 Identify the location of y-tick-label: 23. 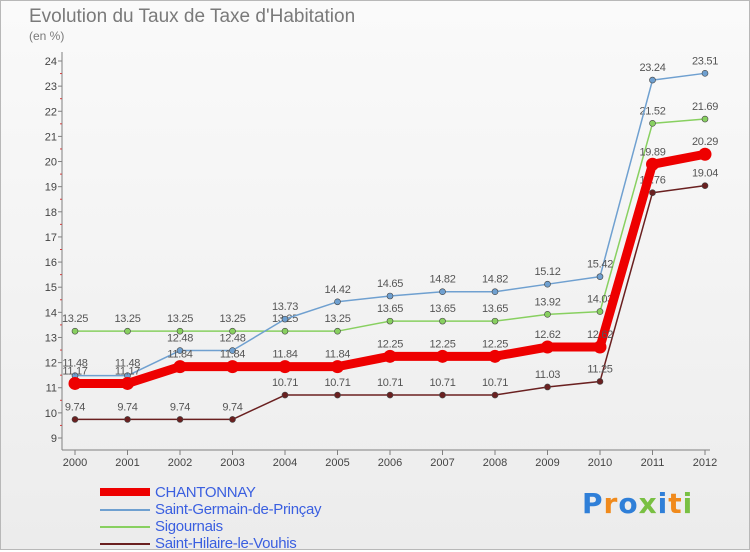
(51, 87).